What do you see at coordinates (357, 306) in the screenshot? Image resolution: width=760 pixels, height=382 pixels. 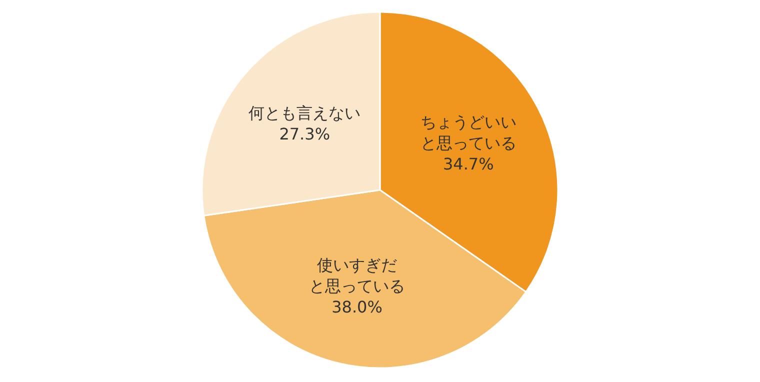 I see `data-label: 38.0%` at bounding box center [357, 306].